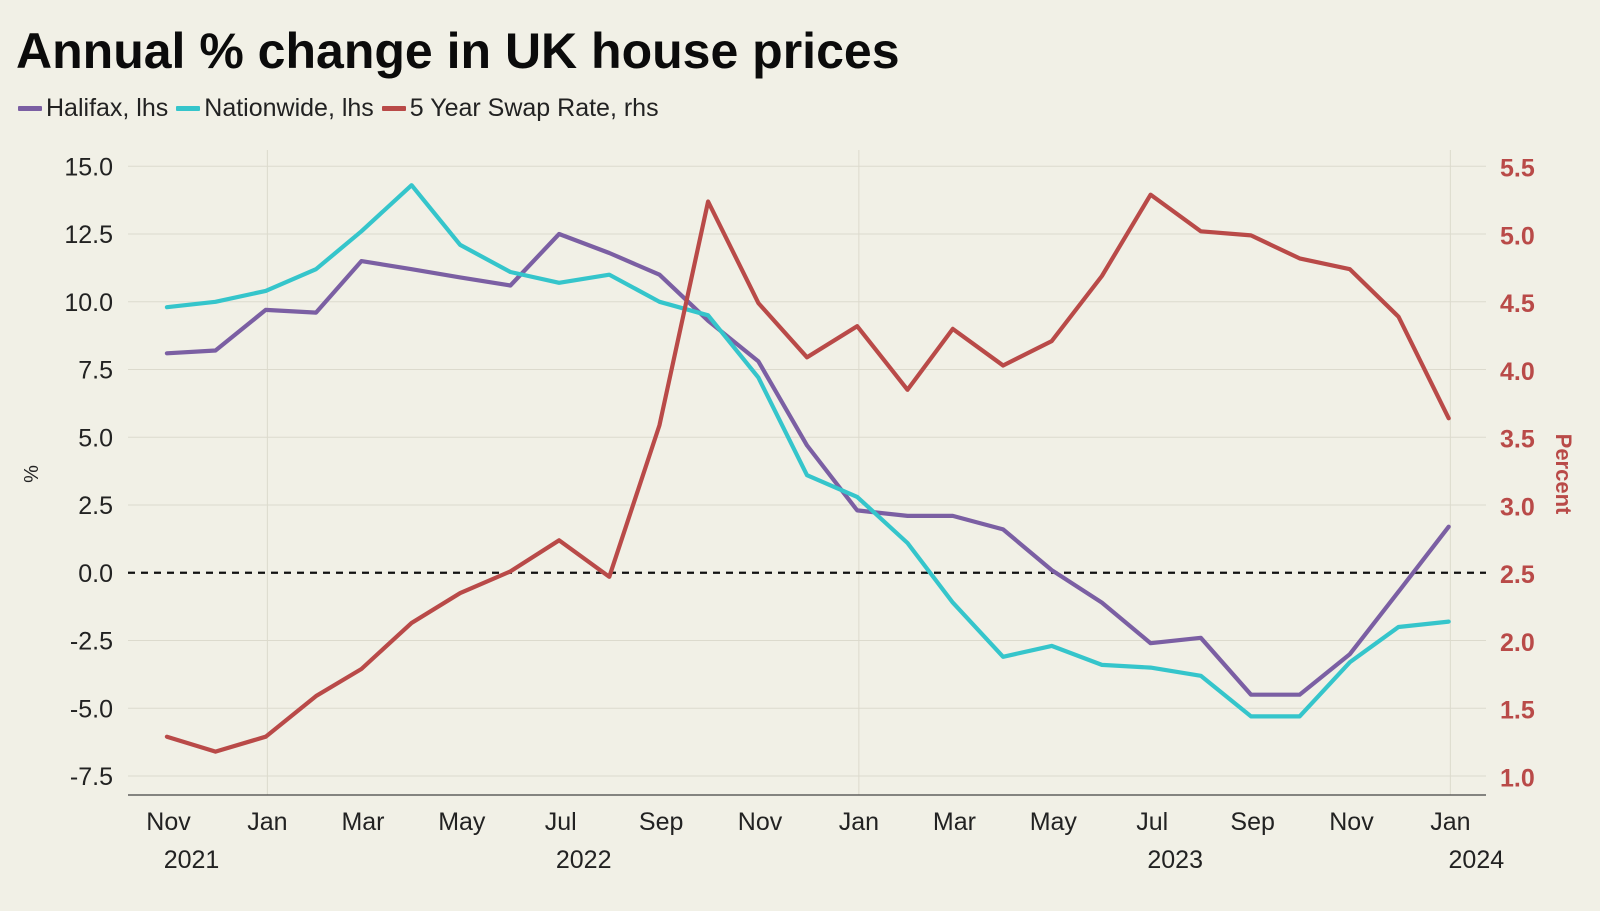 The height and width of the screenshot is (911, 1600). Describe the element at coordinates (1517, 236) in the screenshot. I see `y-right-tick-label: 5.0` at that location.